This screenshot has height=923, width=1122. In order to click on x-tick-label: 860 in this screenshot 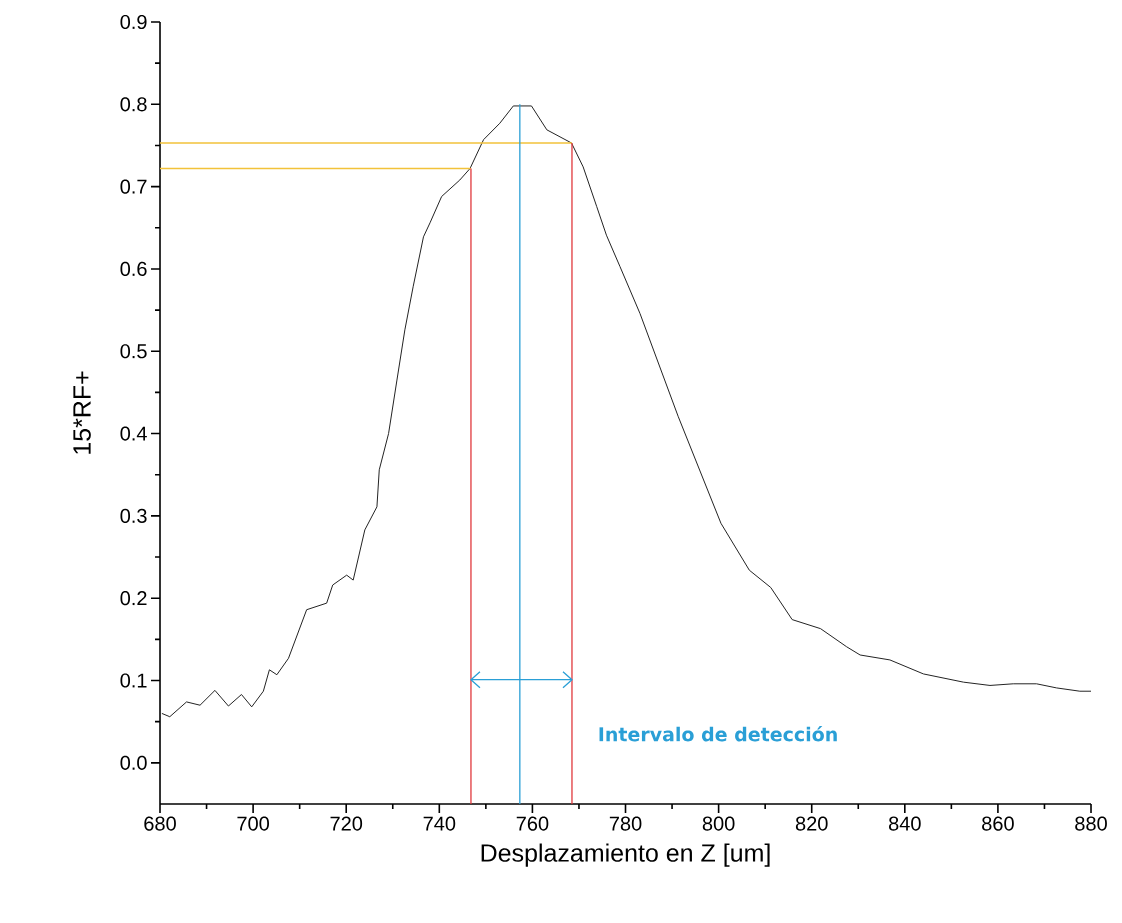, I will do `click(998, 823)`.